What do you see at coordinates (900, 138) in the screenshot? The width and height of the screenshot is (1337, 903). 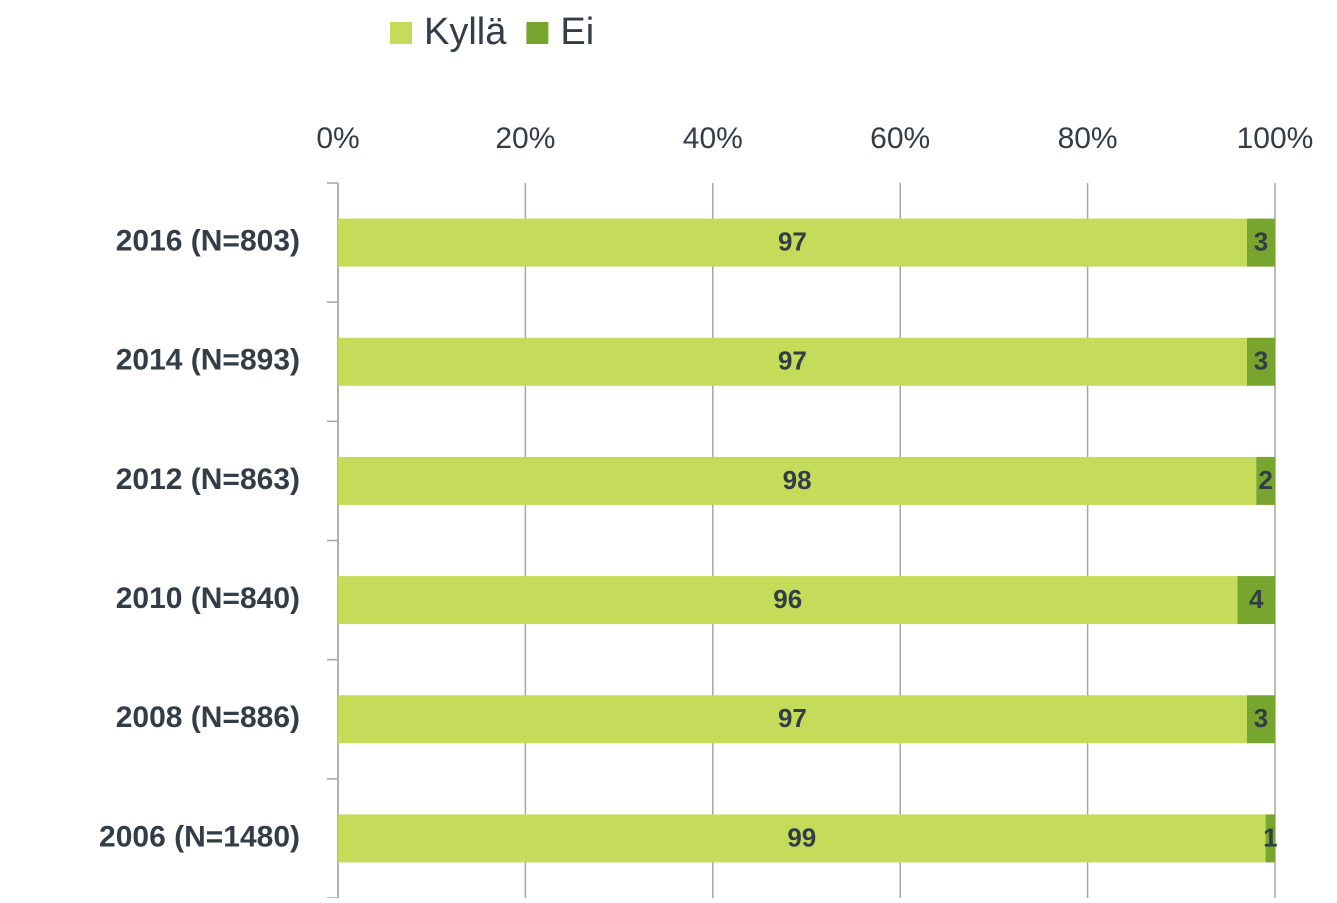 I see `x-tick-label: 60%` at bounding box center [900, 138].